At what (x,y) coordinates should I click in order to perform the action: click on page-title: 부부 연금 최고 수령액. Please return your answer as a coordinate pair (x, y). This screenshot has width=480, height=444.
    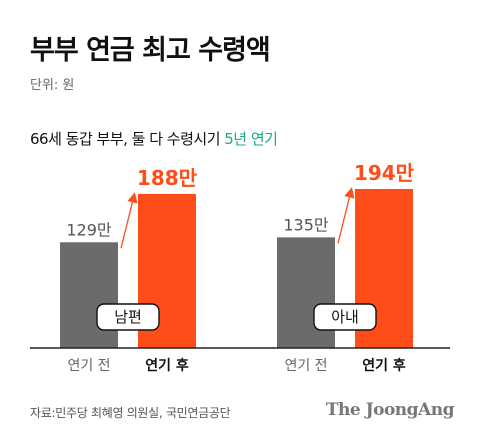
    Looking at the image, I should click on (150, 50).